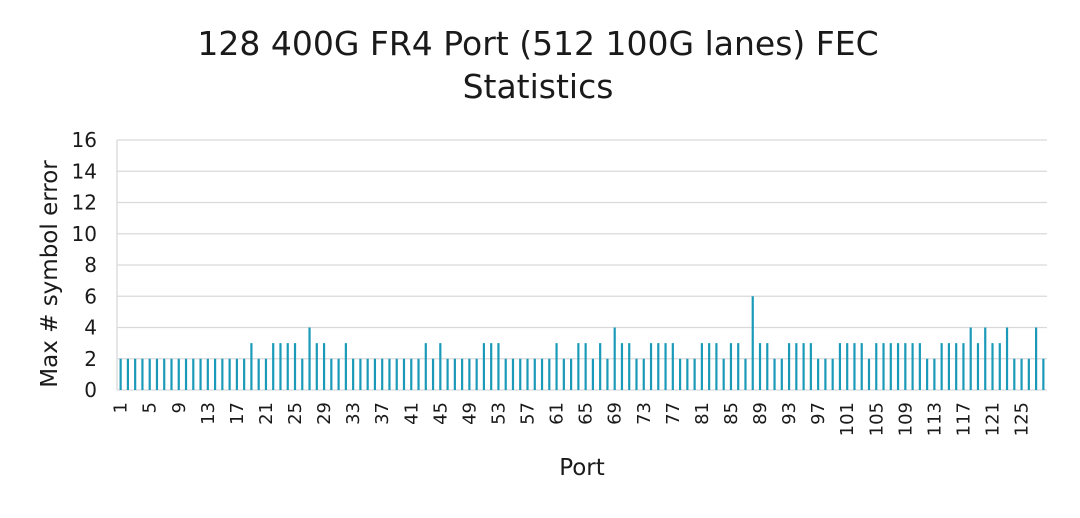 This screenshot has height=518, width=1080. I want to click on x-tick-label: 73, so click(644, 413).